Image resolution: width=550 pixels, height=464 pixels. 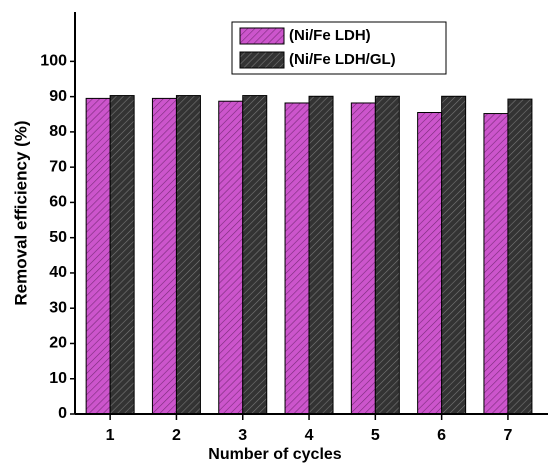 What do you see at coordinates (62, 413) in the screenshot?
I see `y-tick-label: 0` at bounding box center [62, 413].